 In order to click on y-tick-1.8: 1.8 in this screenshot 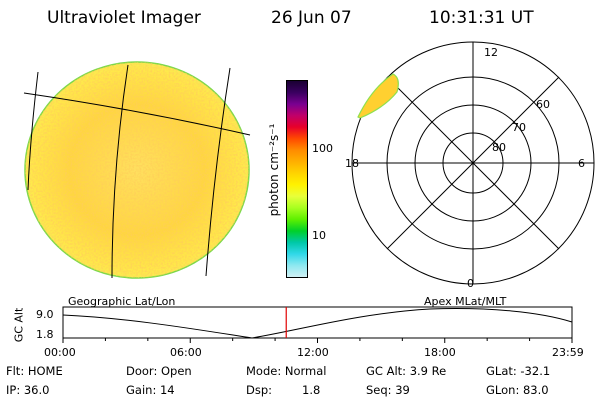, I will do `click(45, 334)`.